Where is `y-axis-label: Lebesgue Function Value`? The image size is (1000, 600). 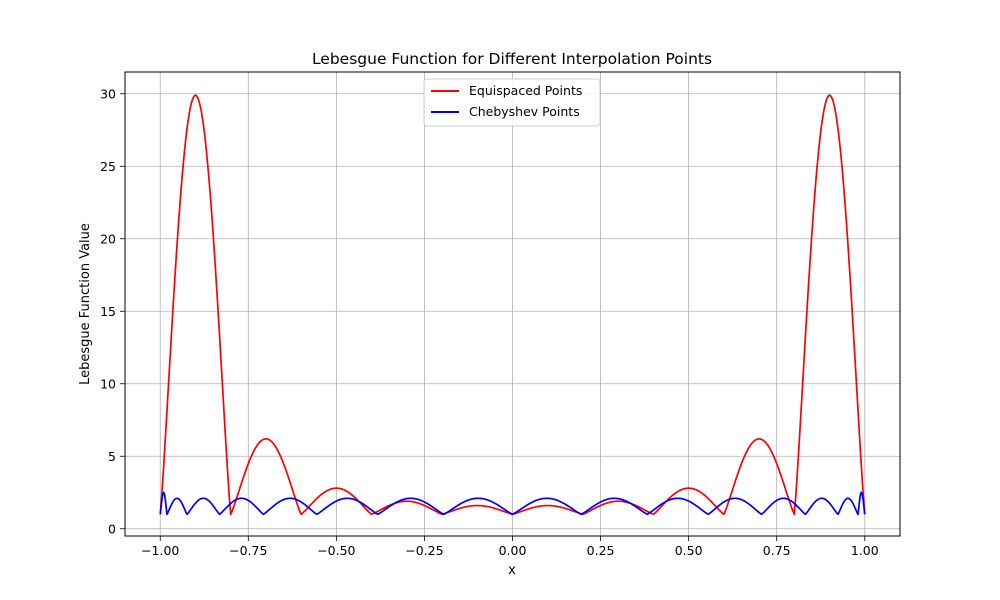
y-axis-label: Lebesgue Function Value is located at coordinates (85, 304).